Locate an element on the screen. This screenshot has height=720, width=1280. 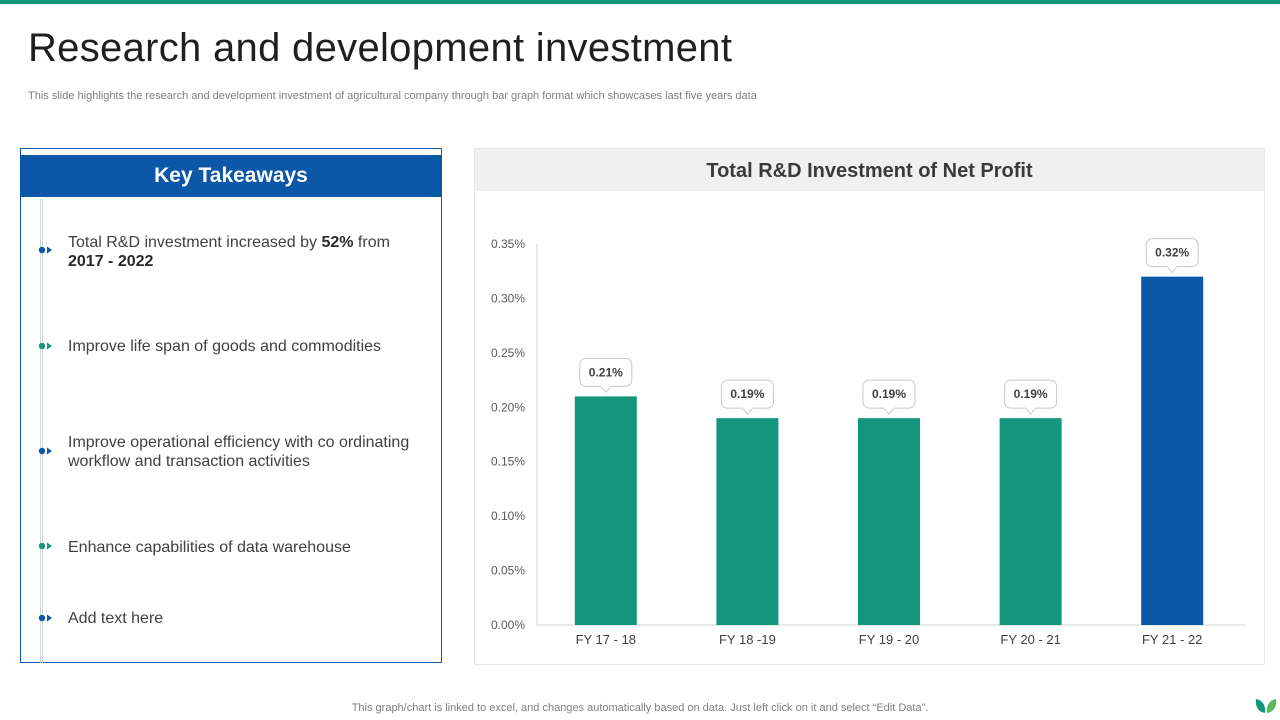
x-tick-label: FY 20 - 21 is located at coordinates (1030, 639).